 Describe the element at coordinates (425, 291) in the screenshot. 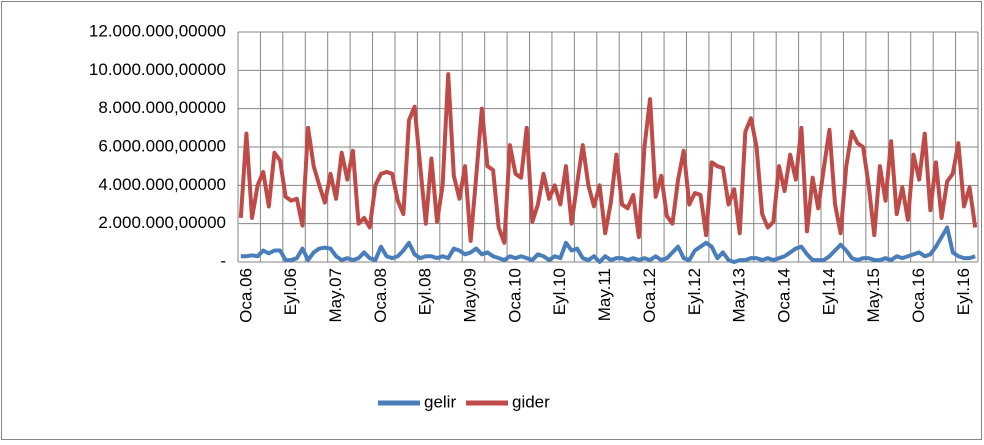

I see `x-tick-label: Eyl.08` at that location.